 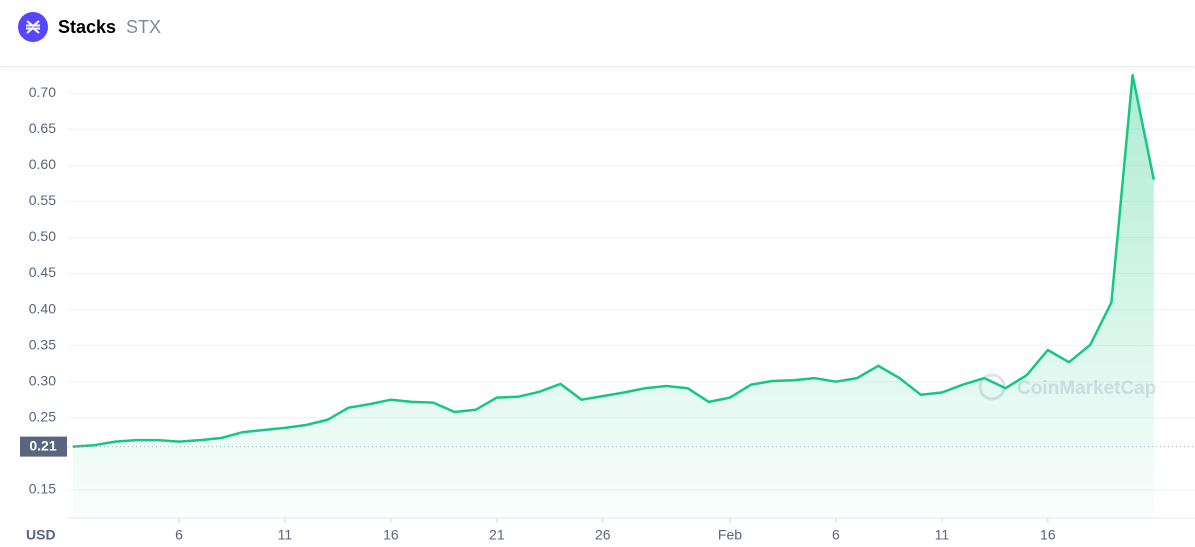 I want to click on y-tick-label: 0.60, so click(x=42, y=164).